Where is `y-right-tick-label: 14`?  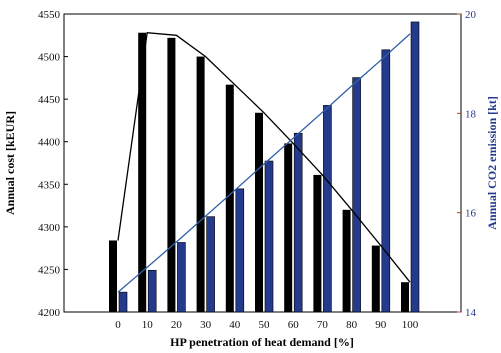
y-right-tick-label: 14 is located at coordinates (471, 313).